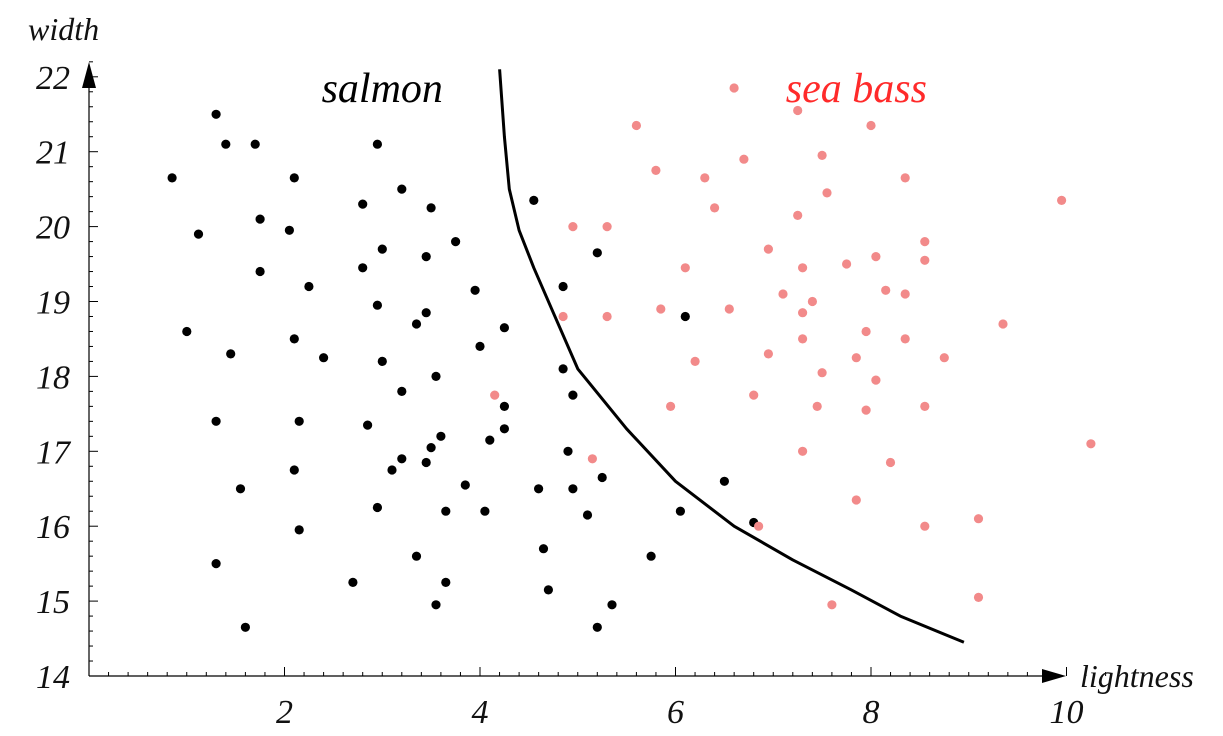  What do you see at coordinates (871, 712) in the screenshot?
I see `x-tick-label: 8` at bounding box center [871, 712].